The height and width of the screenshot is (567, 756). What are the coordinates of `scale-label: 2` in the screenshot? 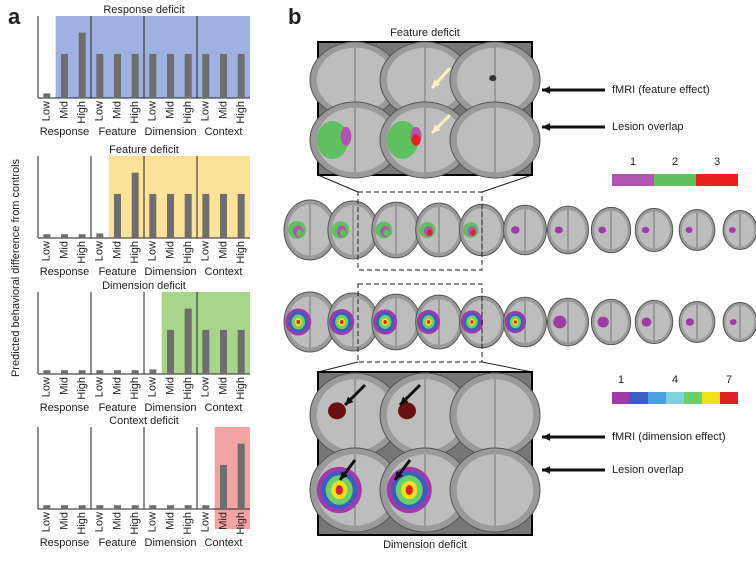 It's located at (675, 162).